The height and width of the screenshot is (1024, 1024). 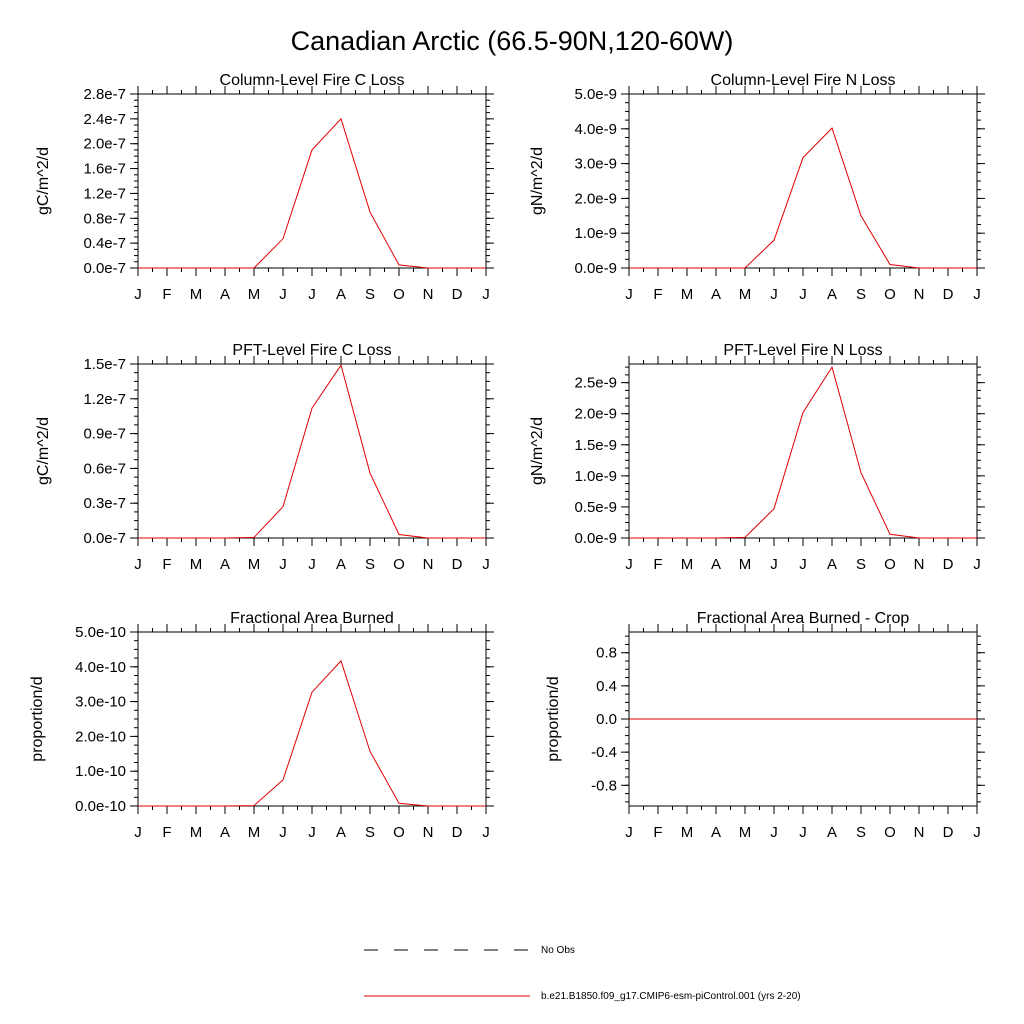 I want to click on y-tick-label: 2.8e-7, so click(x=104, y=94).